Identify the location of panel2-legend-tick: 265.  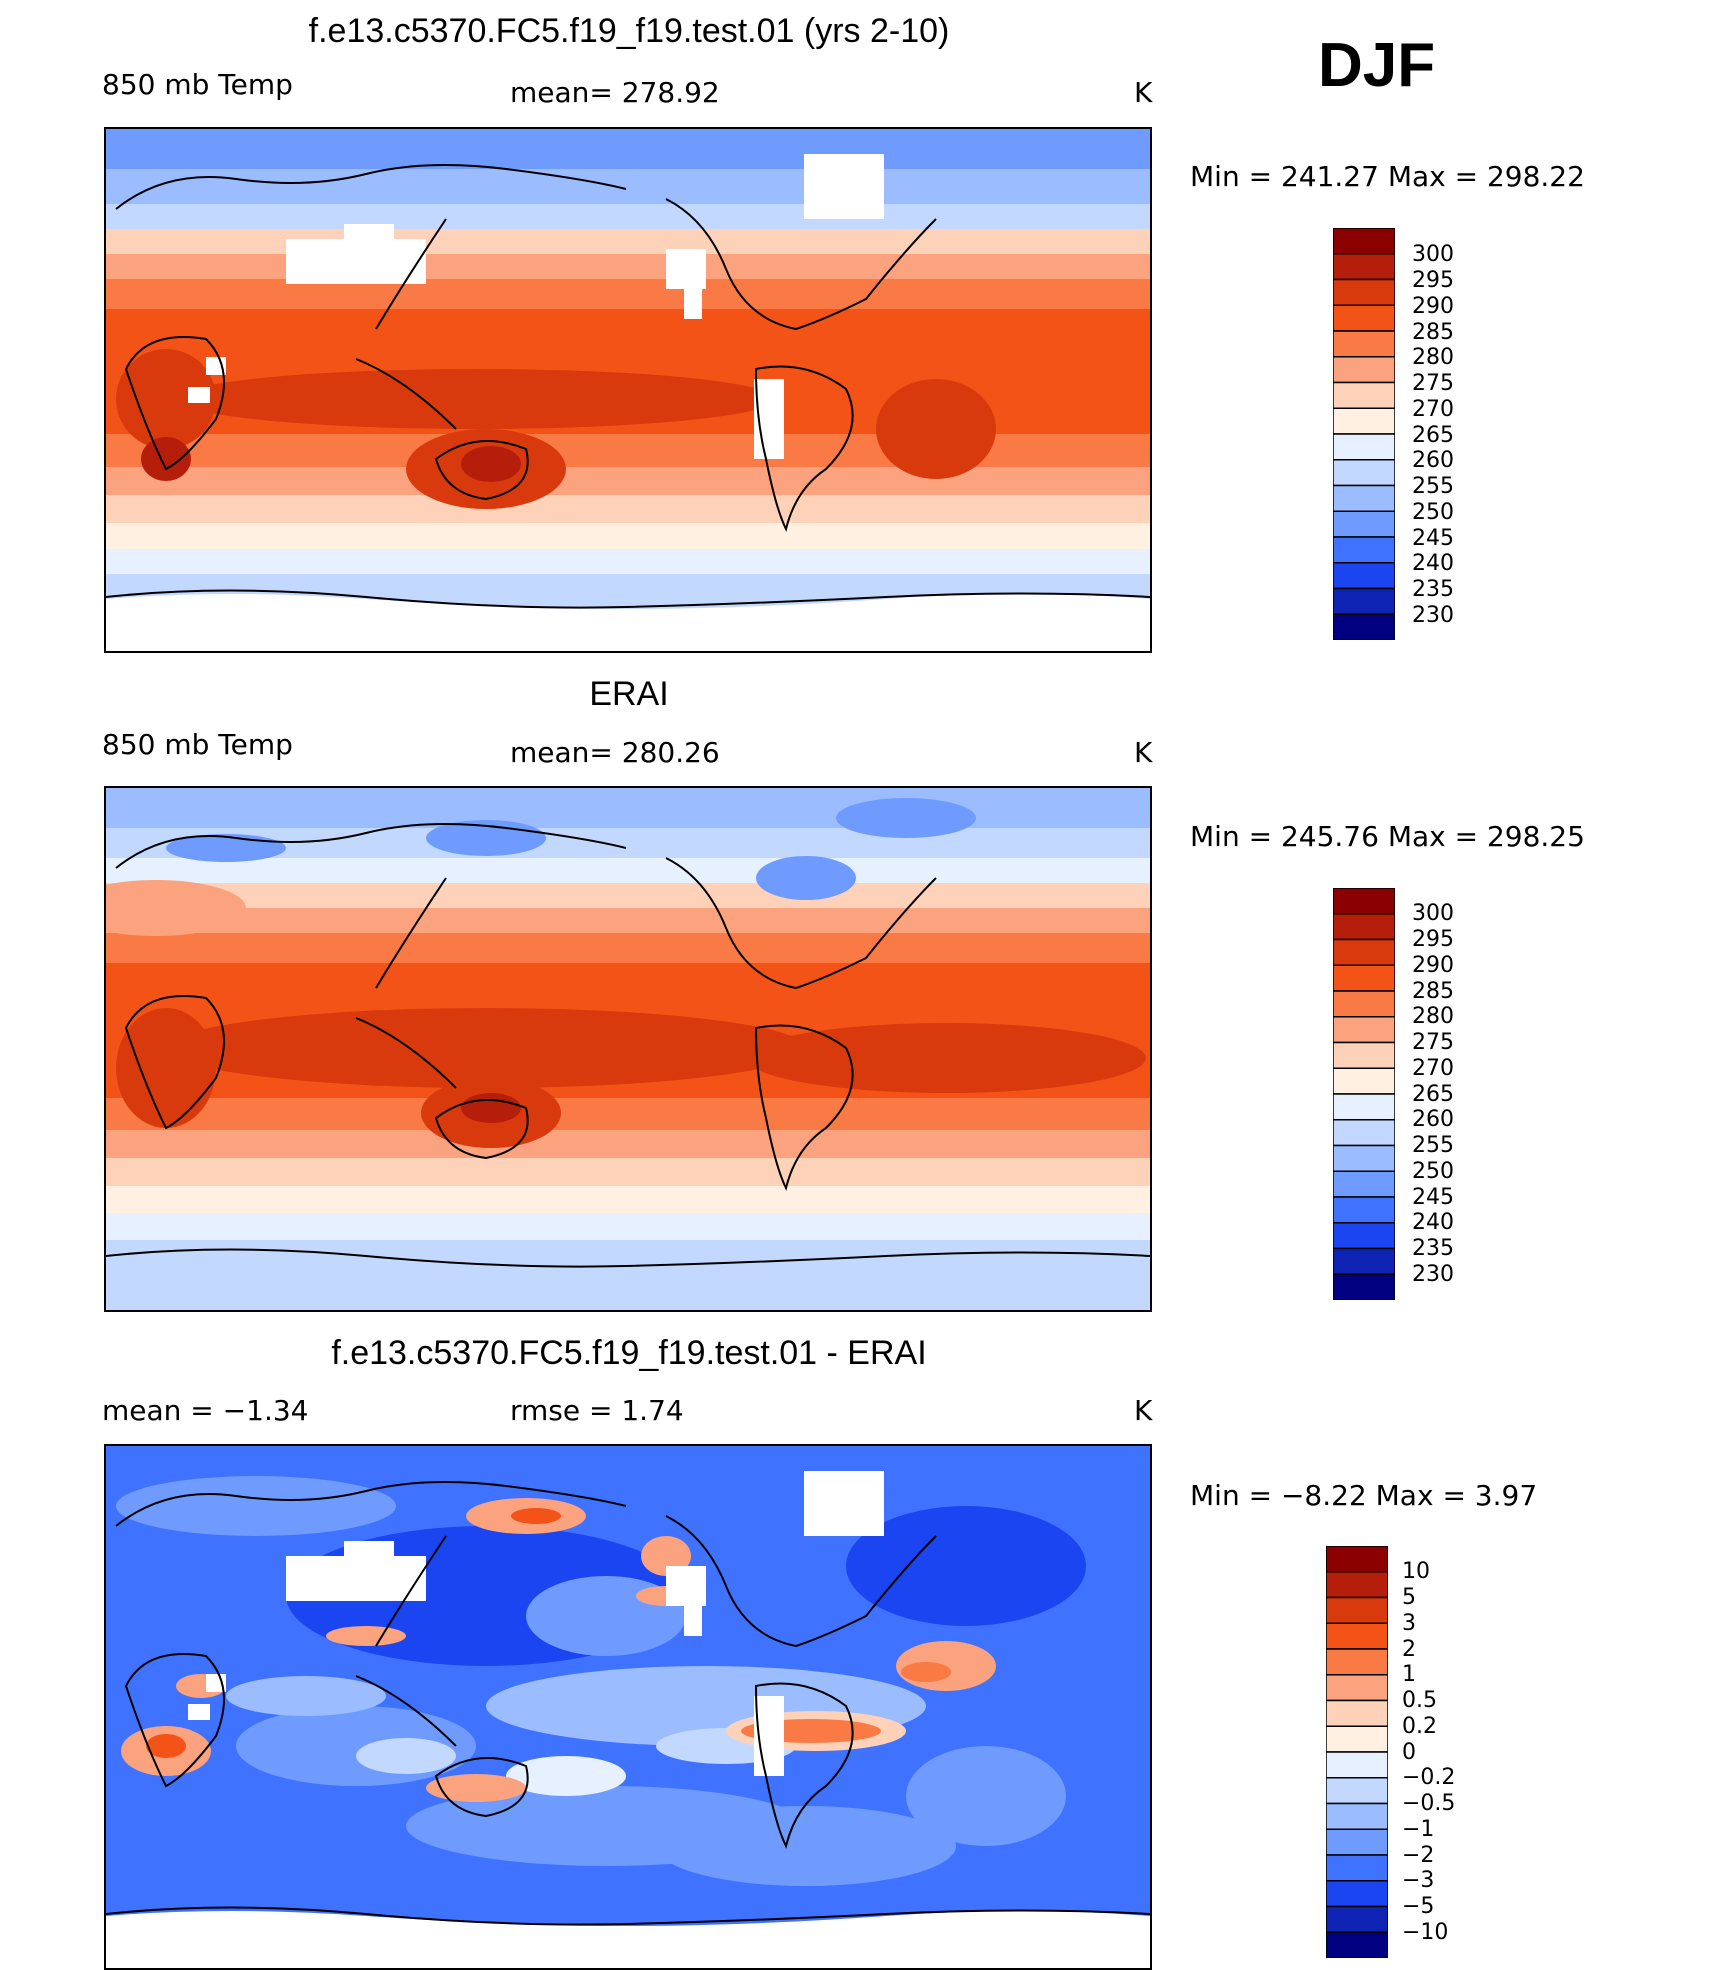
(1433, 1094).